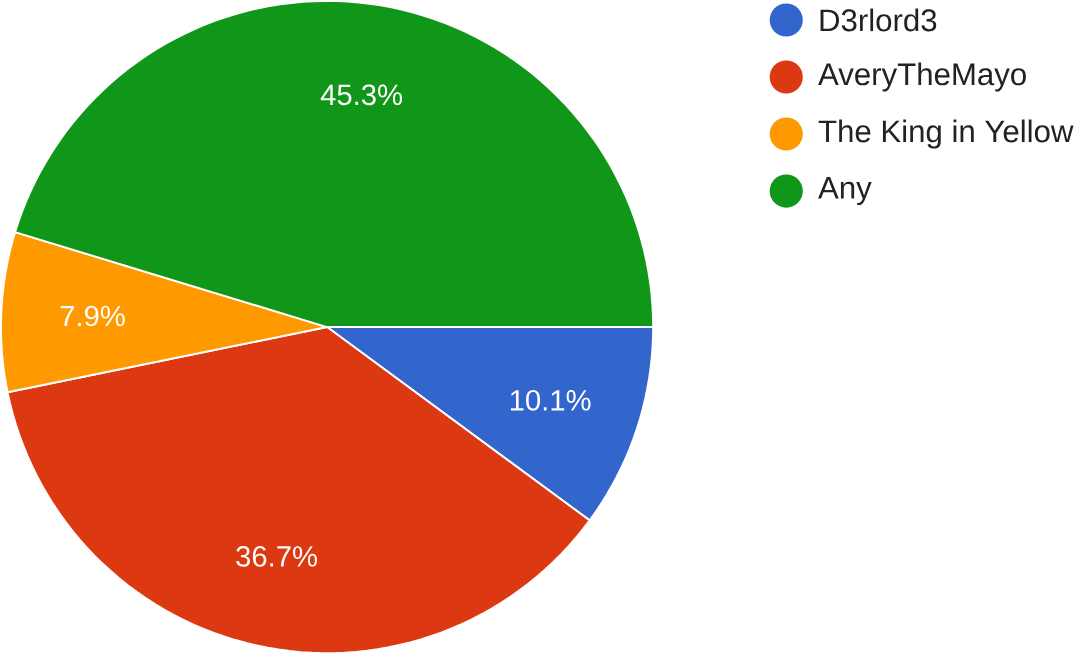 Image resolution: width=1080 pixels, height=654 pixels. Describe the element at coordinates (92, 316) in the screenshot. I see `data-label: 7.9%` at that location.